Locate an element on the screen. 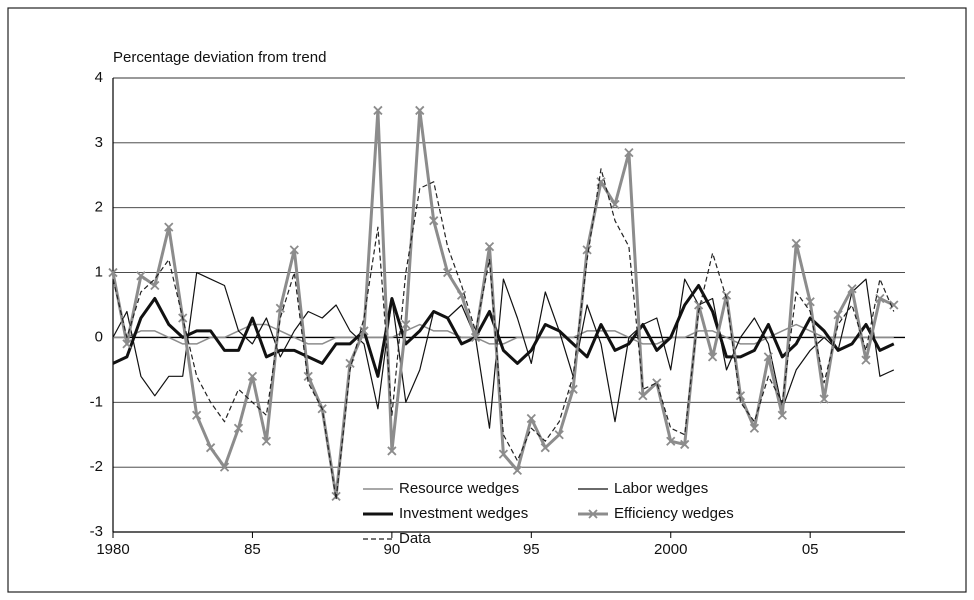 The image size is (974, 600). legend-label: Efficiency wedges is located at coordinates (674, 513).